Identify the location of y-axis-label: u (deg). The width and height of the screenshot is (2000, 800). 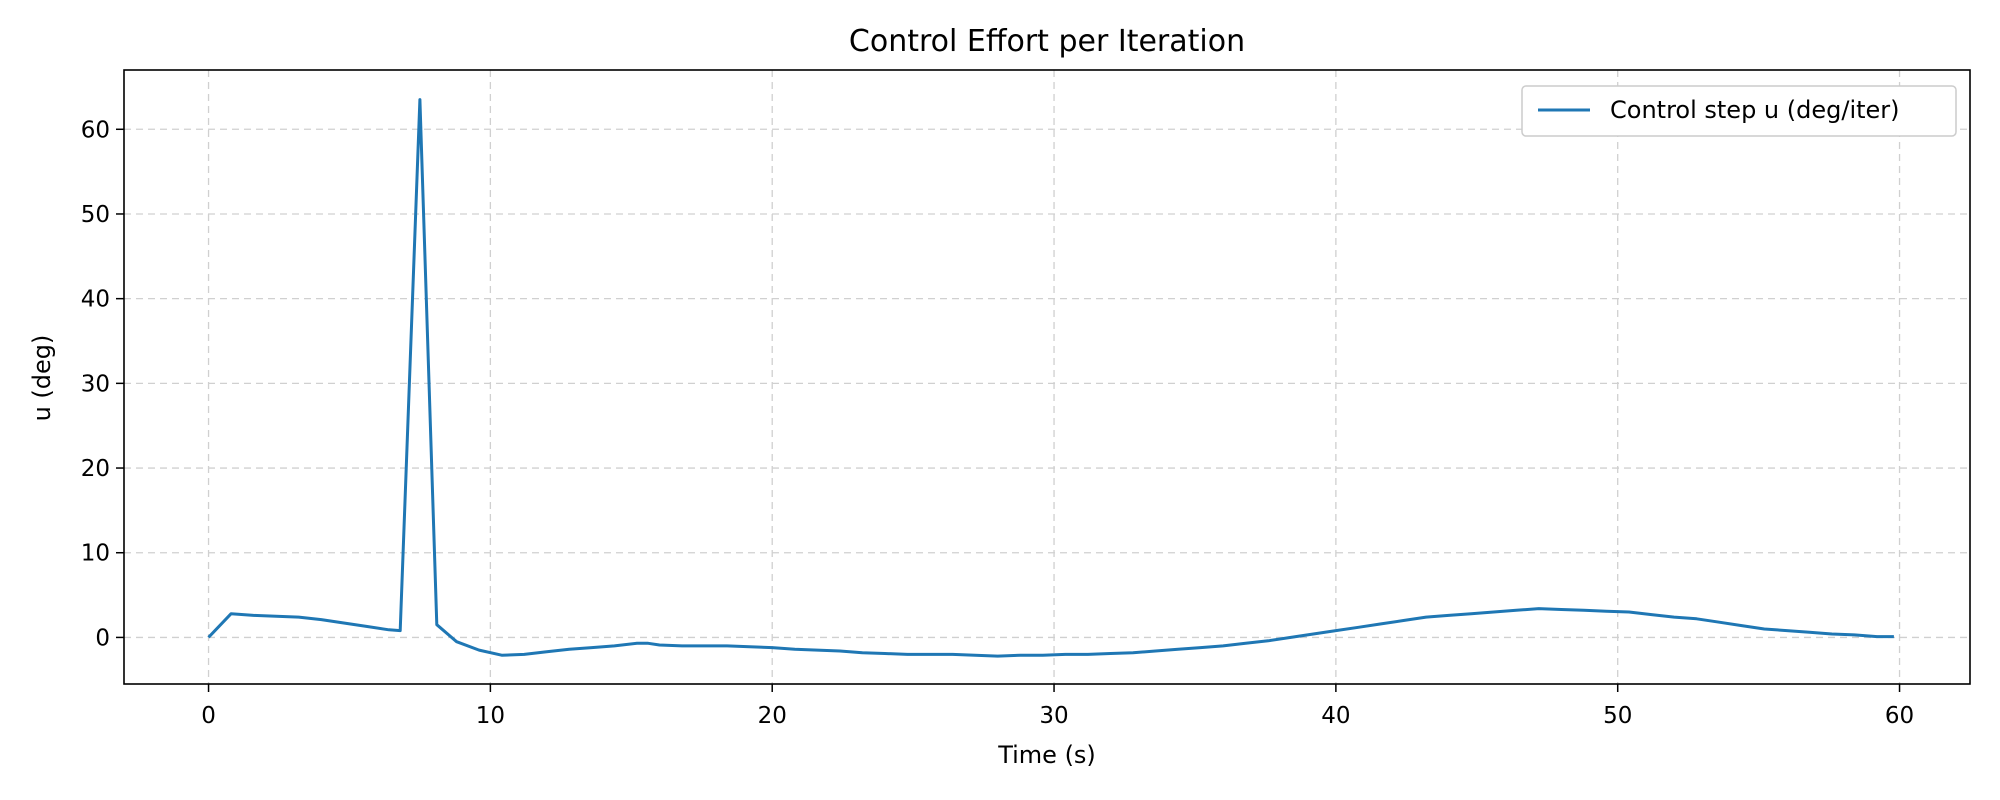
(42, 378).